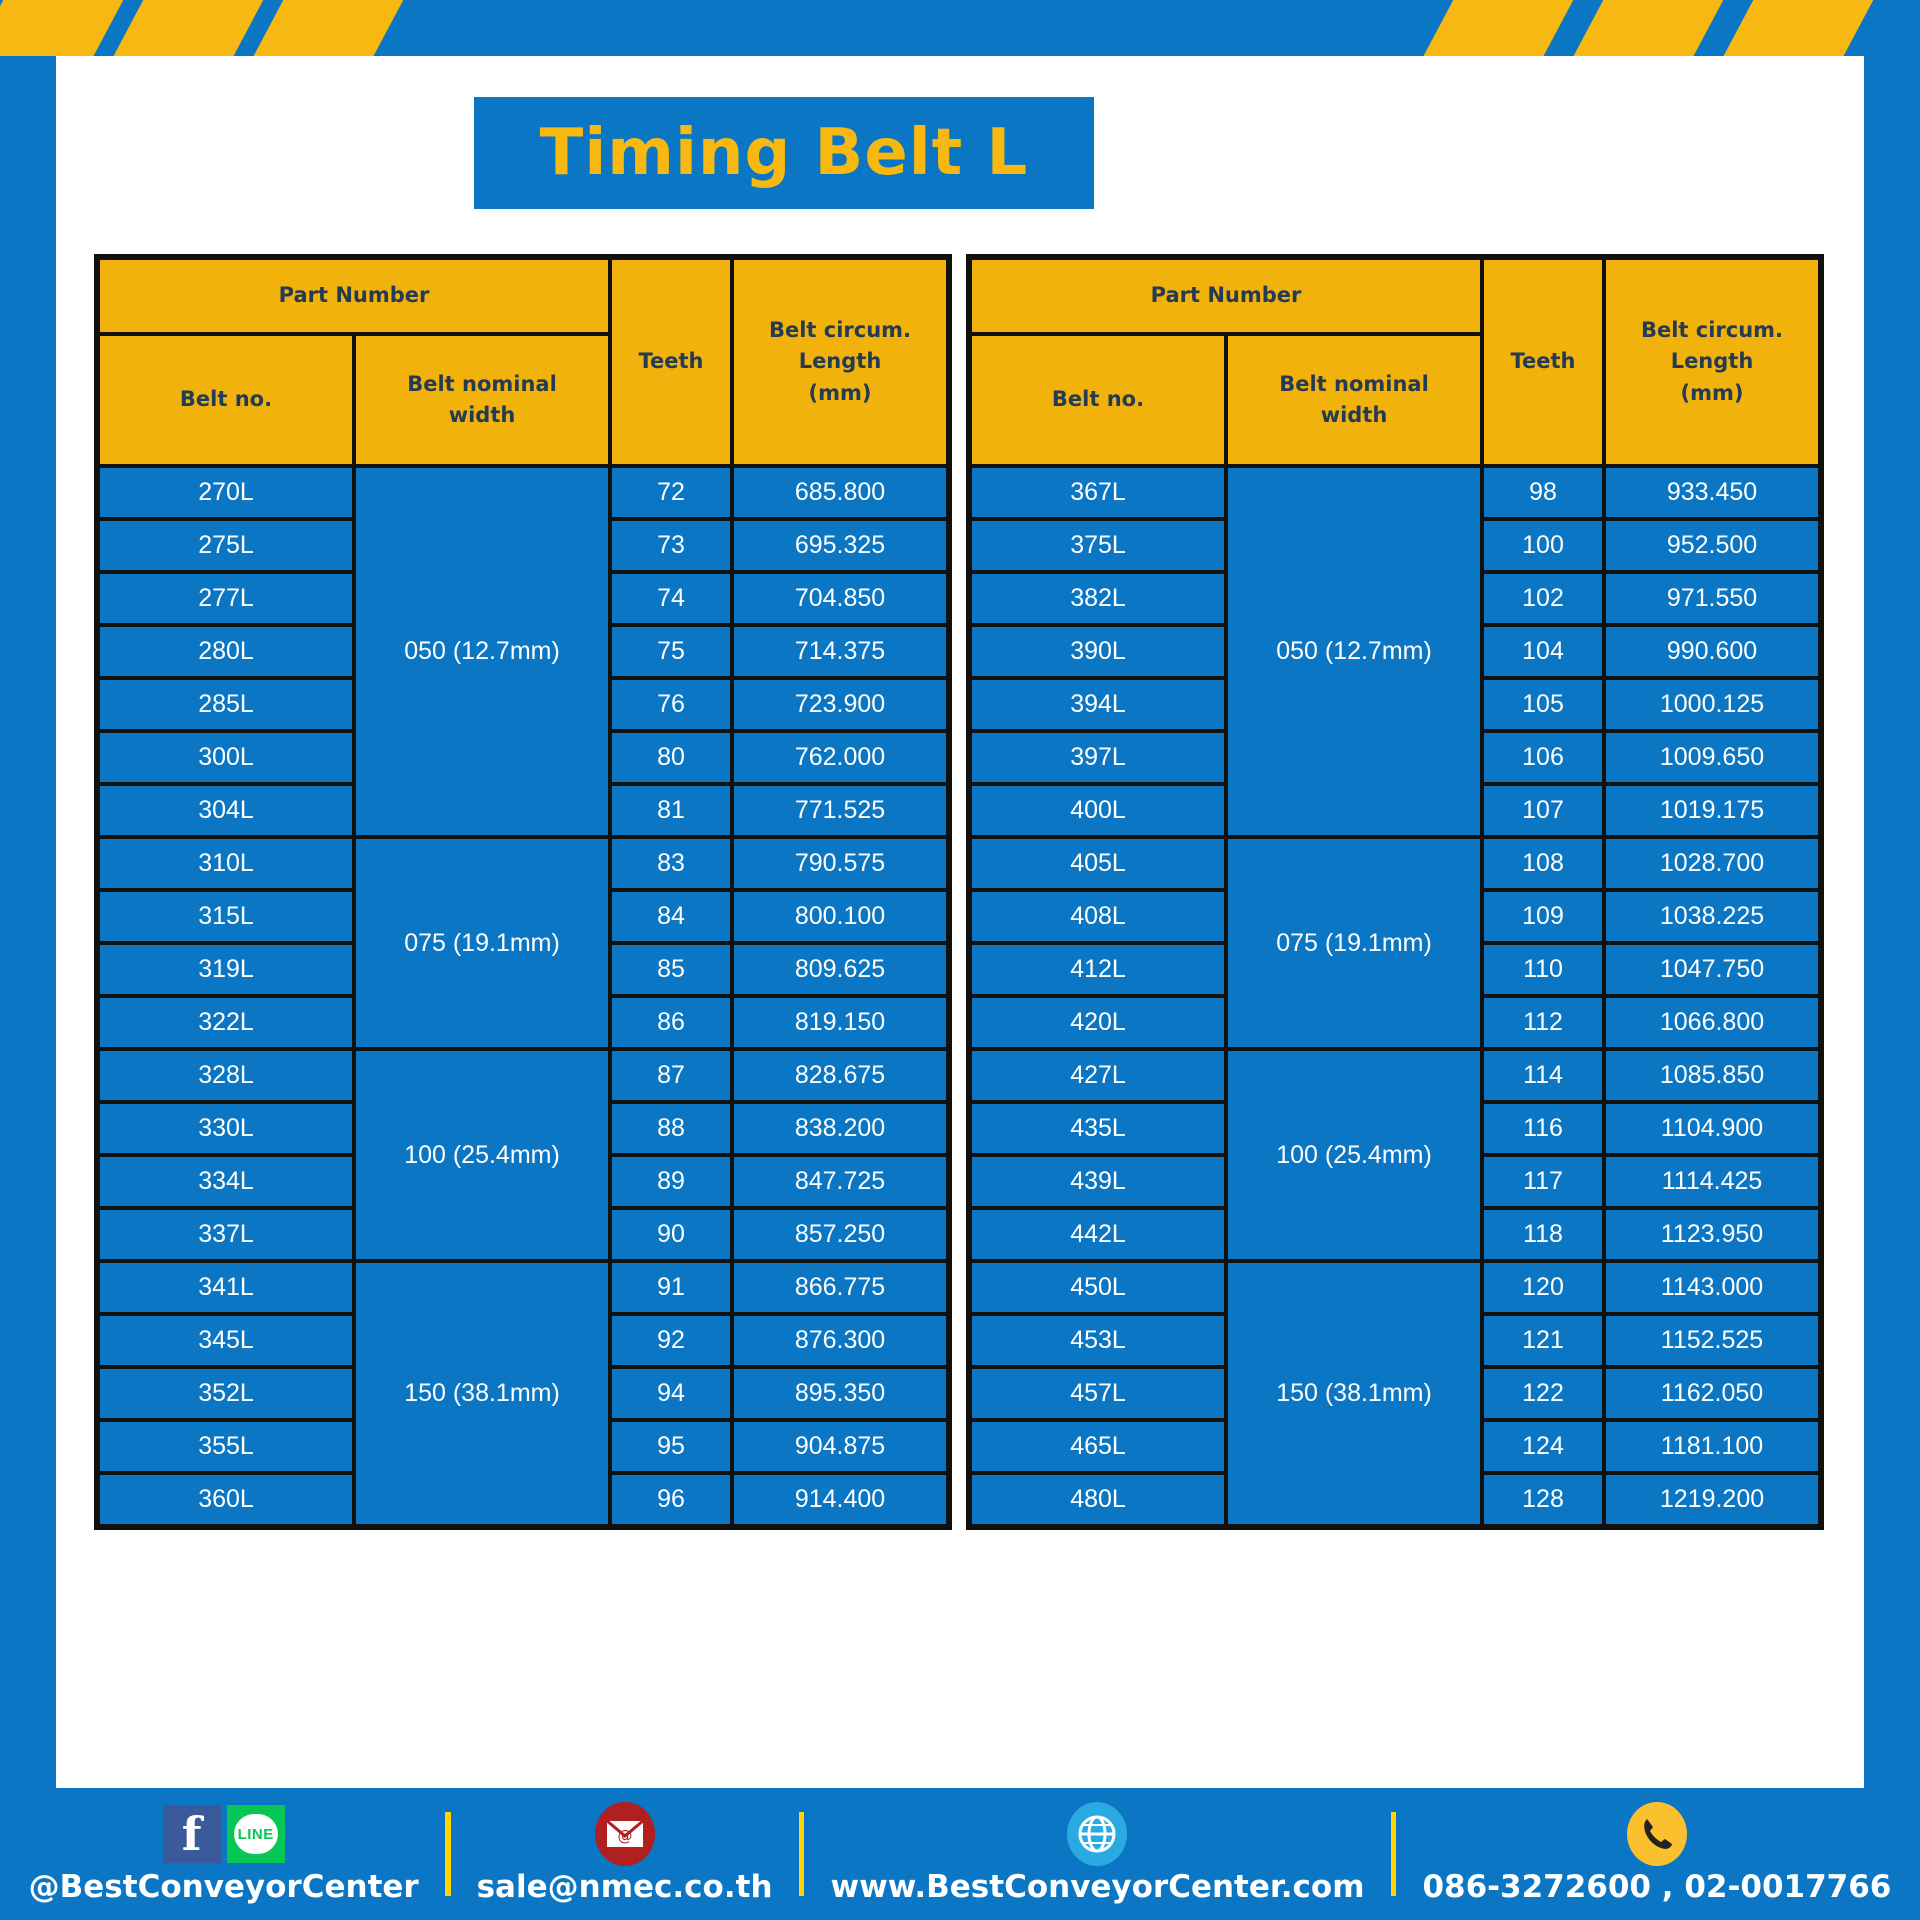  I want to click on cell-length: 1181.100, so click(1712, 1446).